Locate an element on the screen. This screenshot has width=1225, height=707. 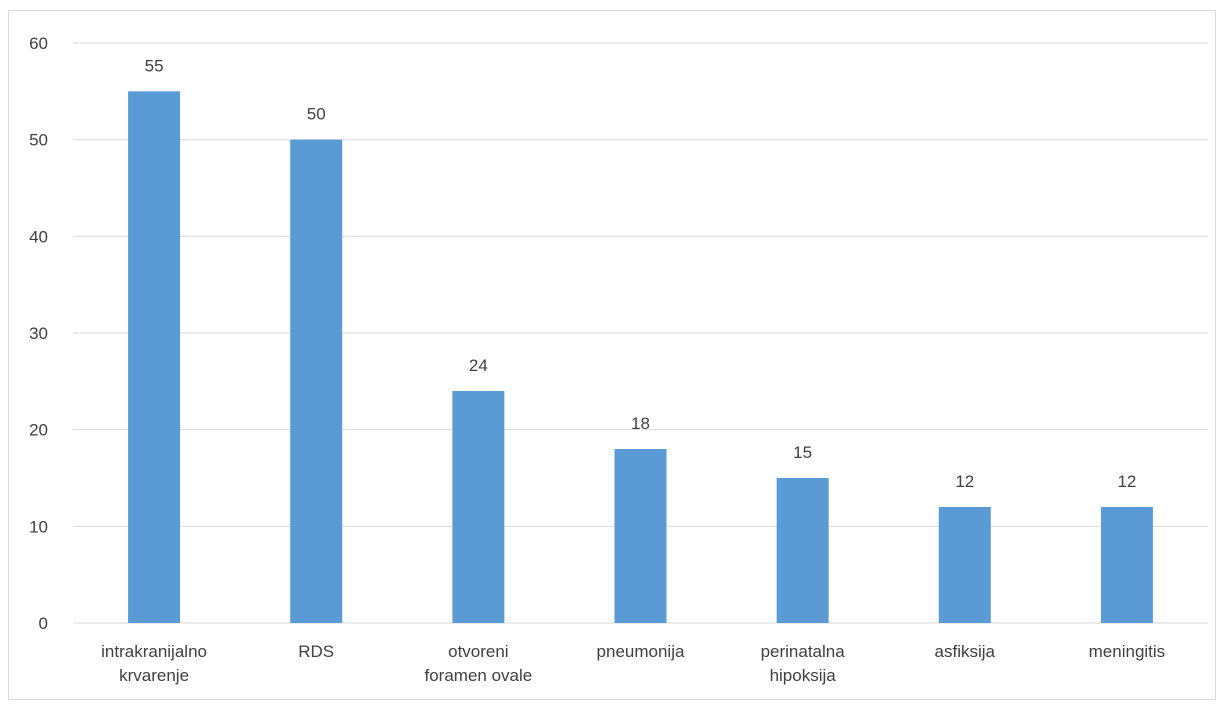
category-label-line: pneumonija is located at coordinates (641, 651).